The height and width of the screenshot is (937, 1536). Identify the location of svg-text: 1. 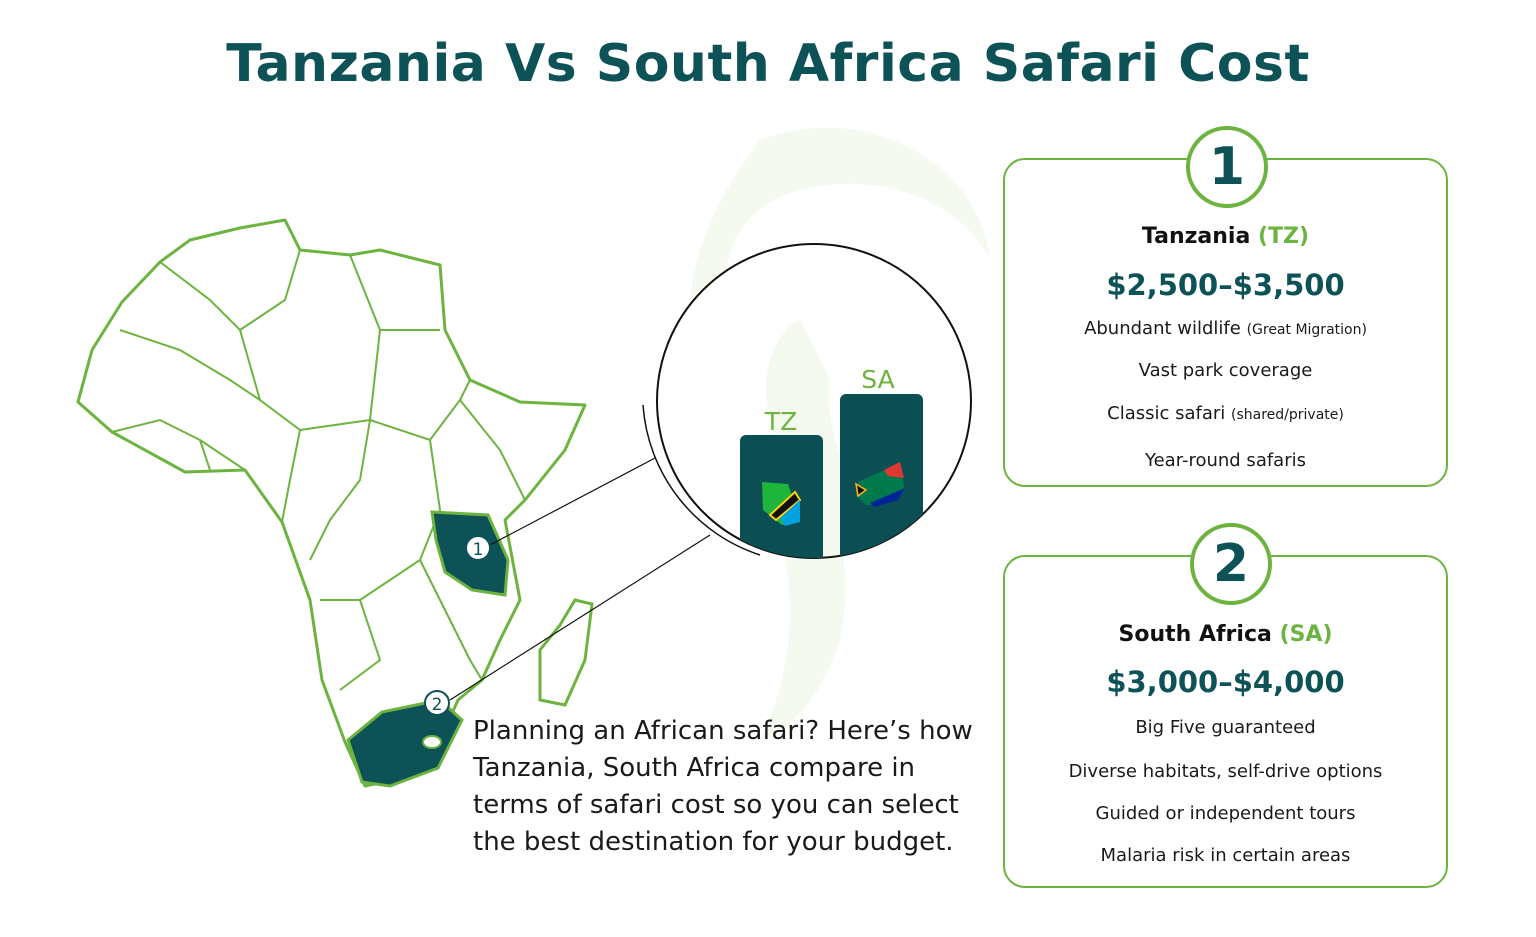
(478, 550).